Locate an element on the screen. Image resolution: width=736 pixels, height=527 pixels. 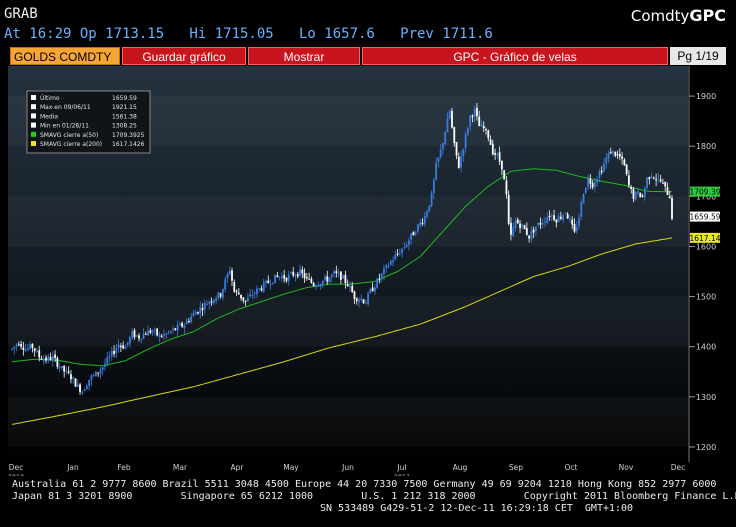
y-tick-label: 1800 is located at coordinates (706, 146).